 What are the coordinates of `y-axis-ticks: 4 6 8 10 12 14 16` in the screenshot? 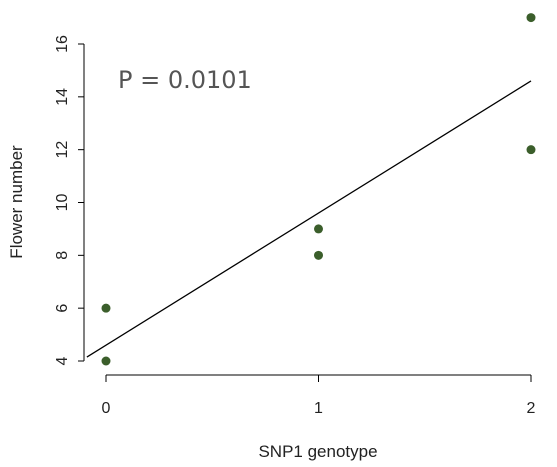 It's located at (69, 200).